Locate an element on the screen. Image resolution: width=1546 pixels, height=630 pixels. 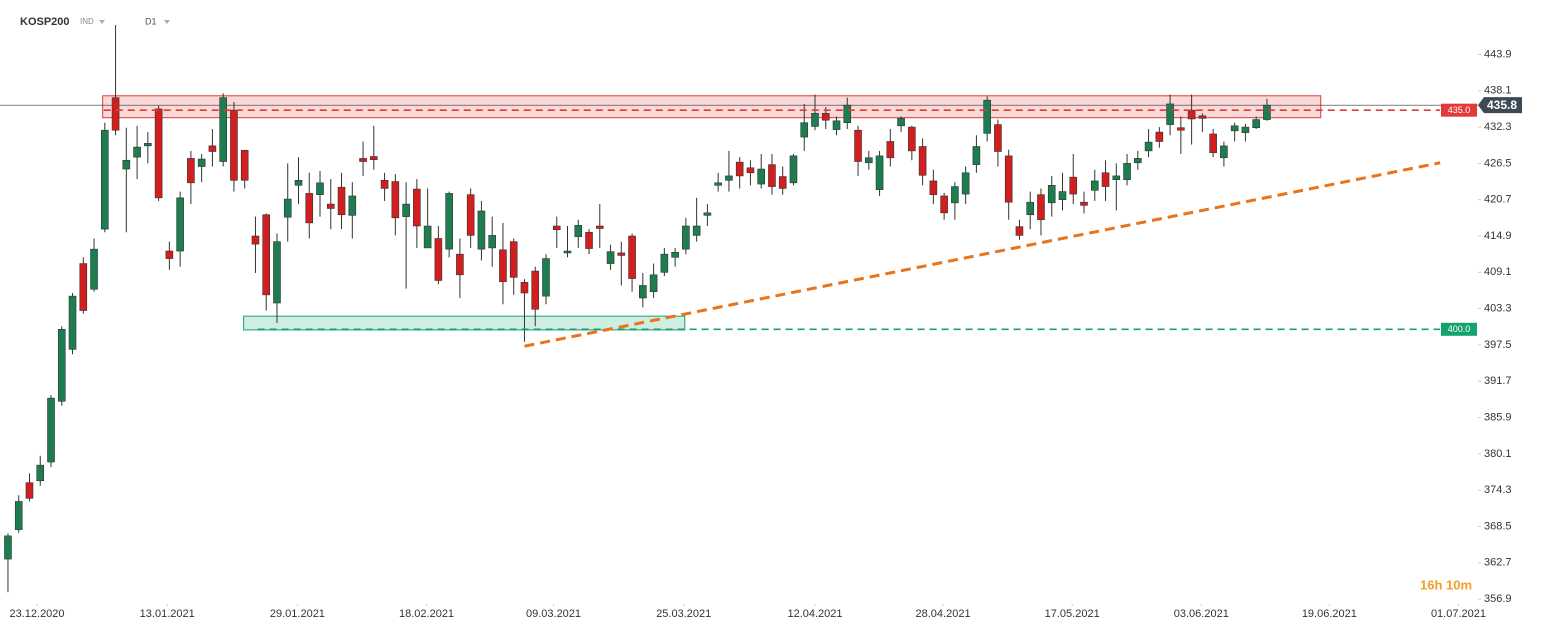
level-label: 435.0 is located at coordinates (1459, 110).